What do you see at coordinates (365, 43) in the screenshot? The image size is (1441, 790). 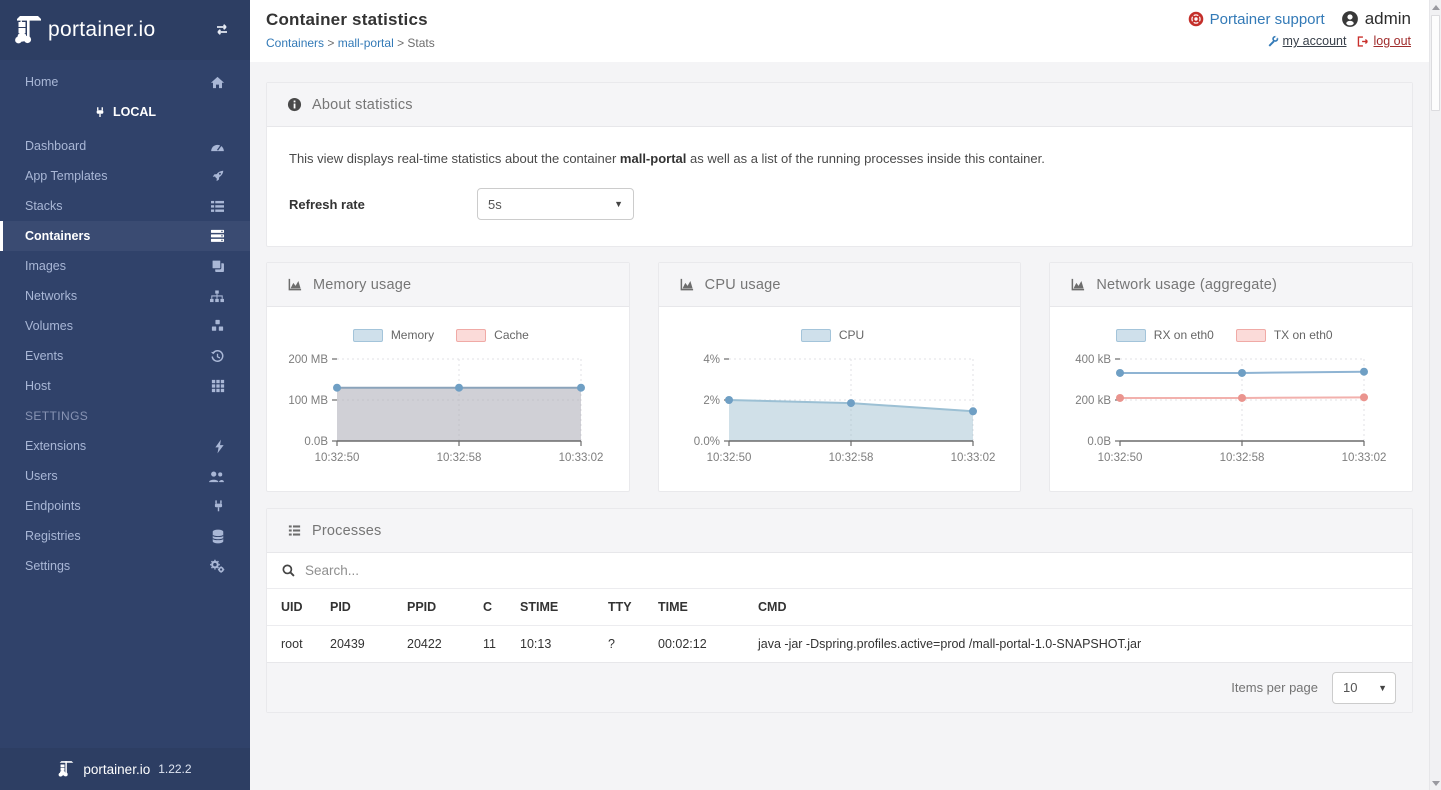 I see `breadcrumb-item: mall-portal` at bounding box center [365, 43].